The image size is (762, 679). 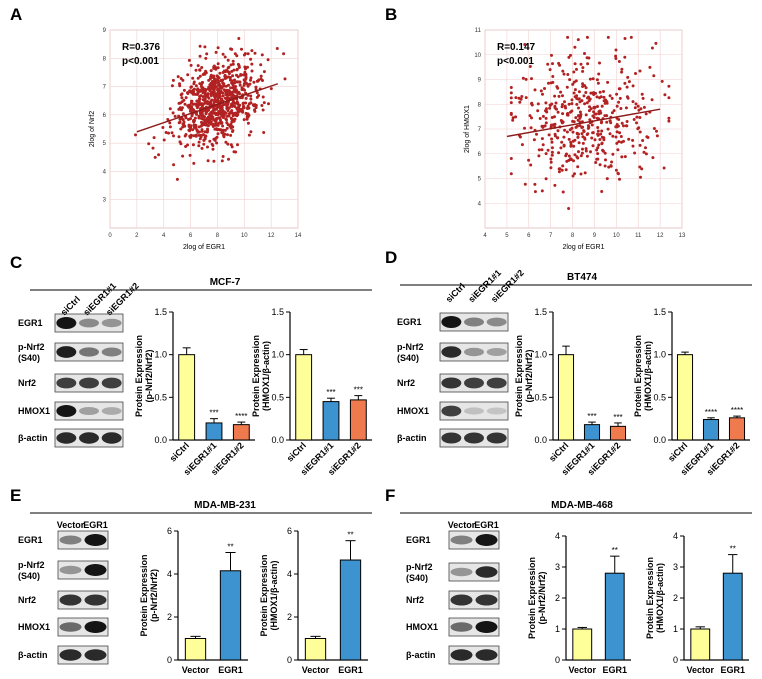 What do you see at coordinates (650, 598) in the screenshot?
I see `y-axis-label: Protein Expression` at bounding box center [650, 598].